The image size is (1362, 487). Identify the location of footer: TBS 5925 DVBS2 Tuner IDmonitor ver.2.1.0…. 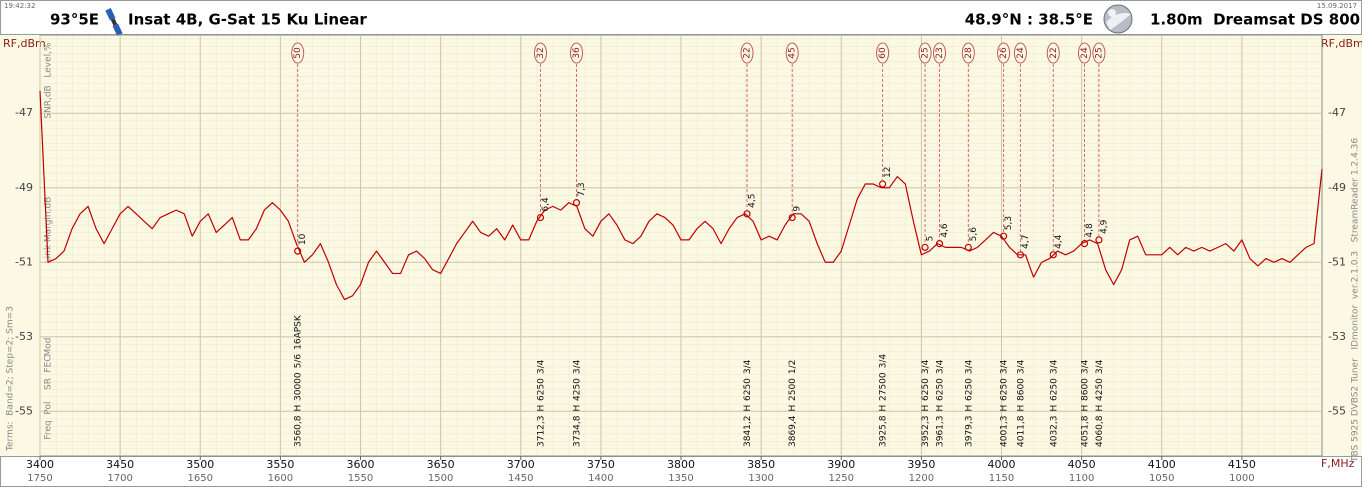
(1356, 300).